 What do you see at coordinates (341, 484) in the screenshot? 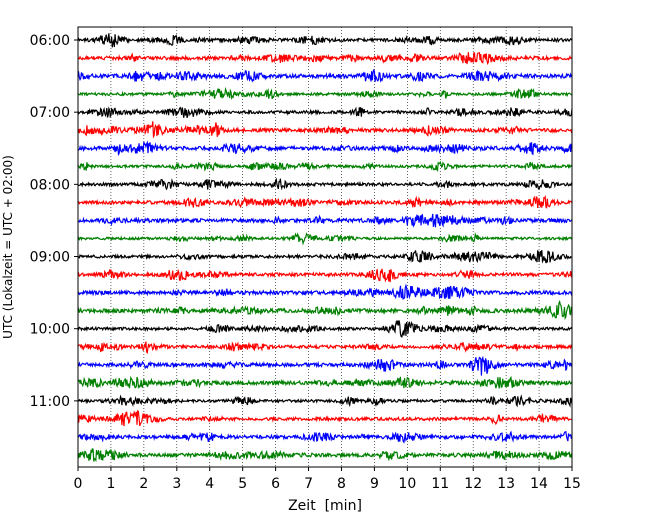
I see `x-tick-label: 8` at bounding box center [341, 484].